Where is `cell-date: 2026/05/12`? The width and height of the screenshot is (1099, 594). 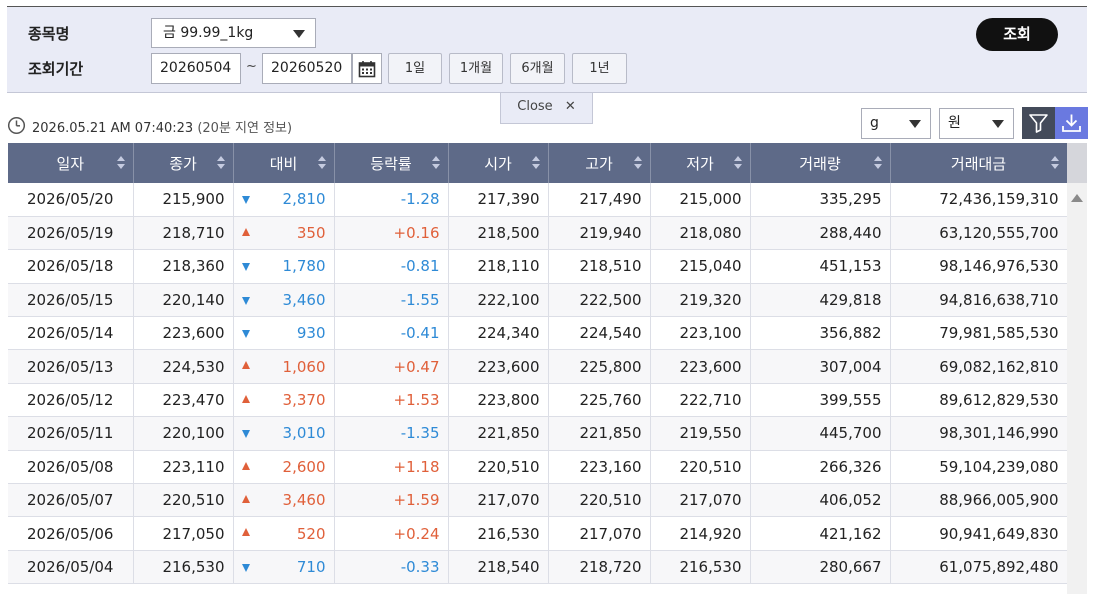 cell-date: 2026/05/12 is located at coordinates (71, 400).